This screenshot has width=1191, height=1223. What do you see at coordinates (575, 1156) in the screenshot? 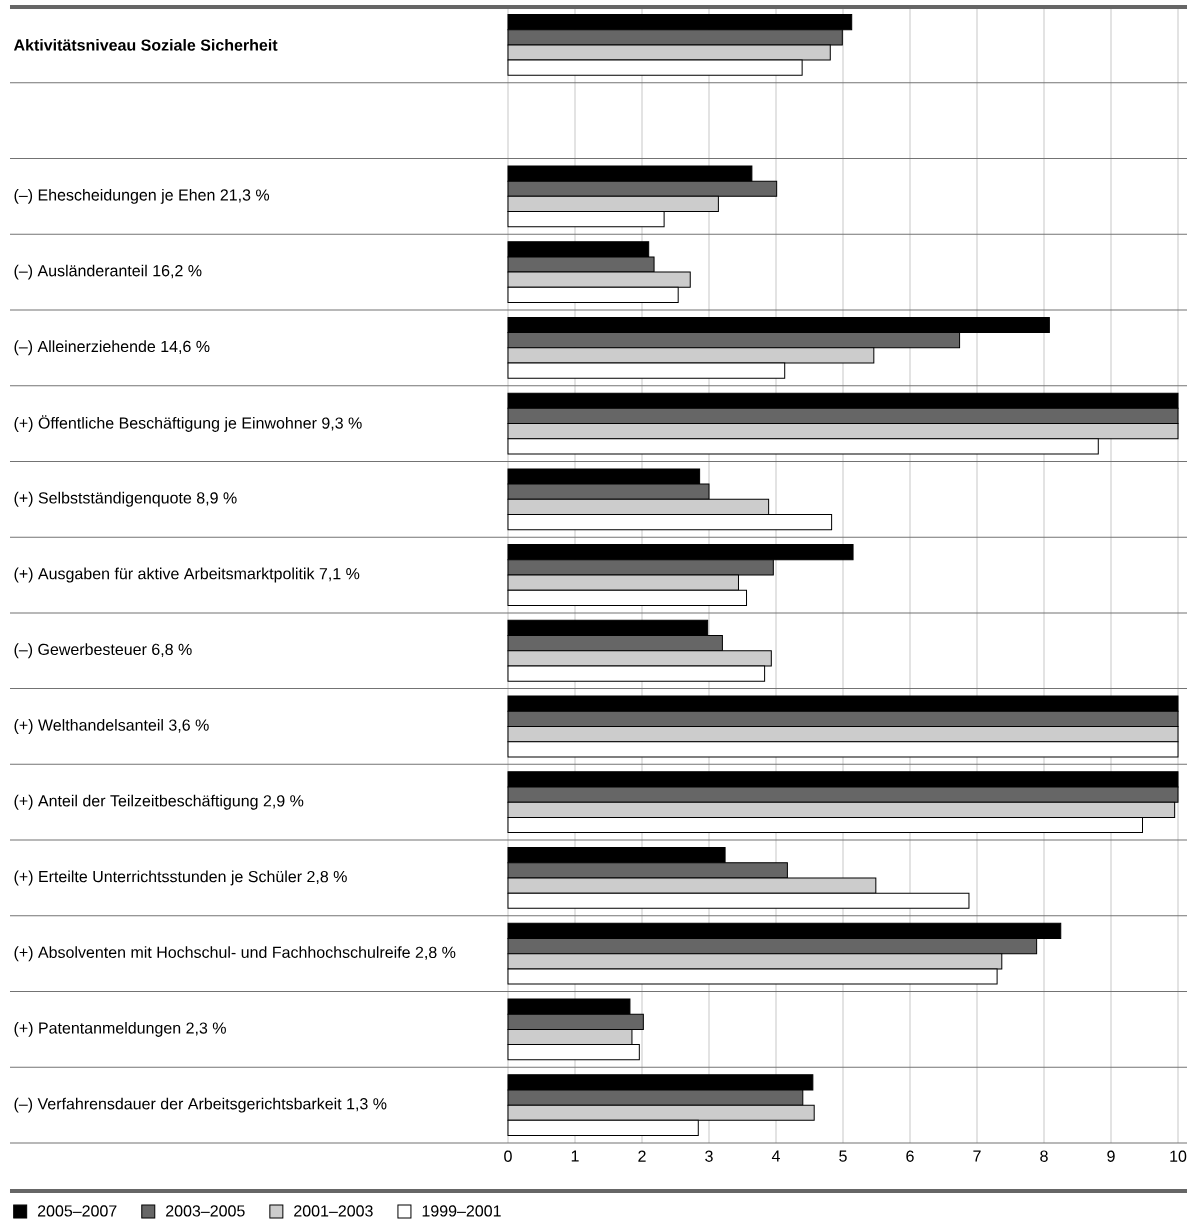
I see `x-tick-label: 1` at bounding box center [575, 1156].